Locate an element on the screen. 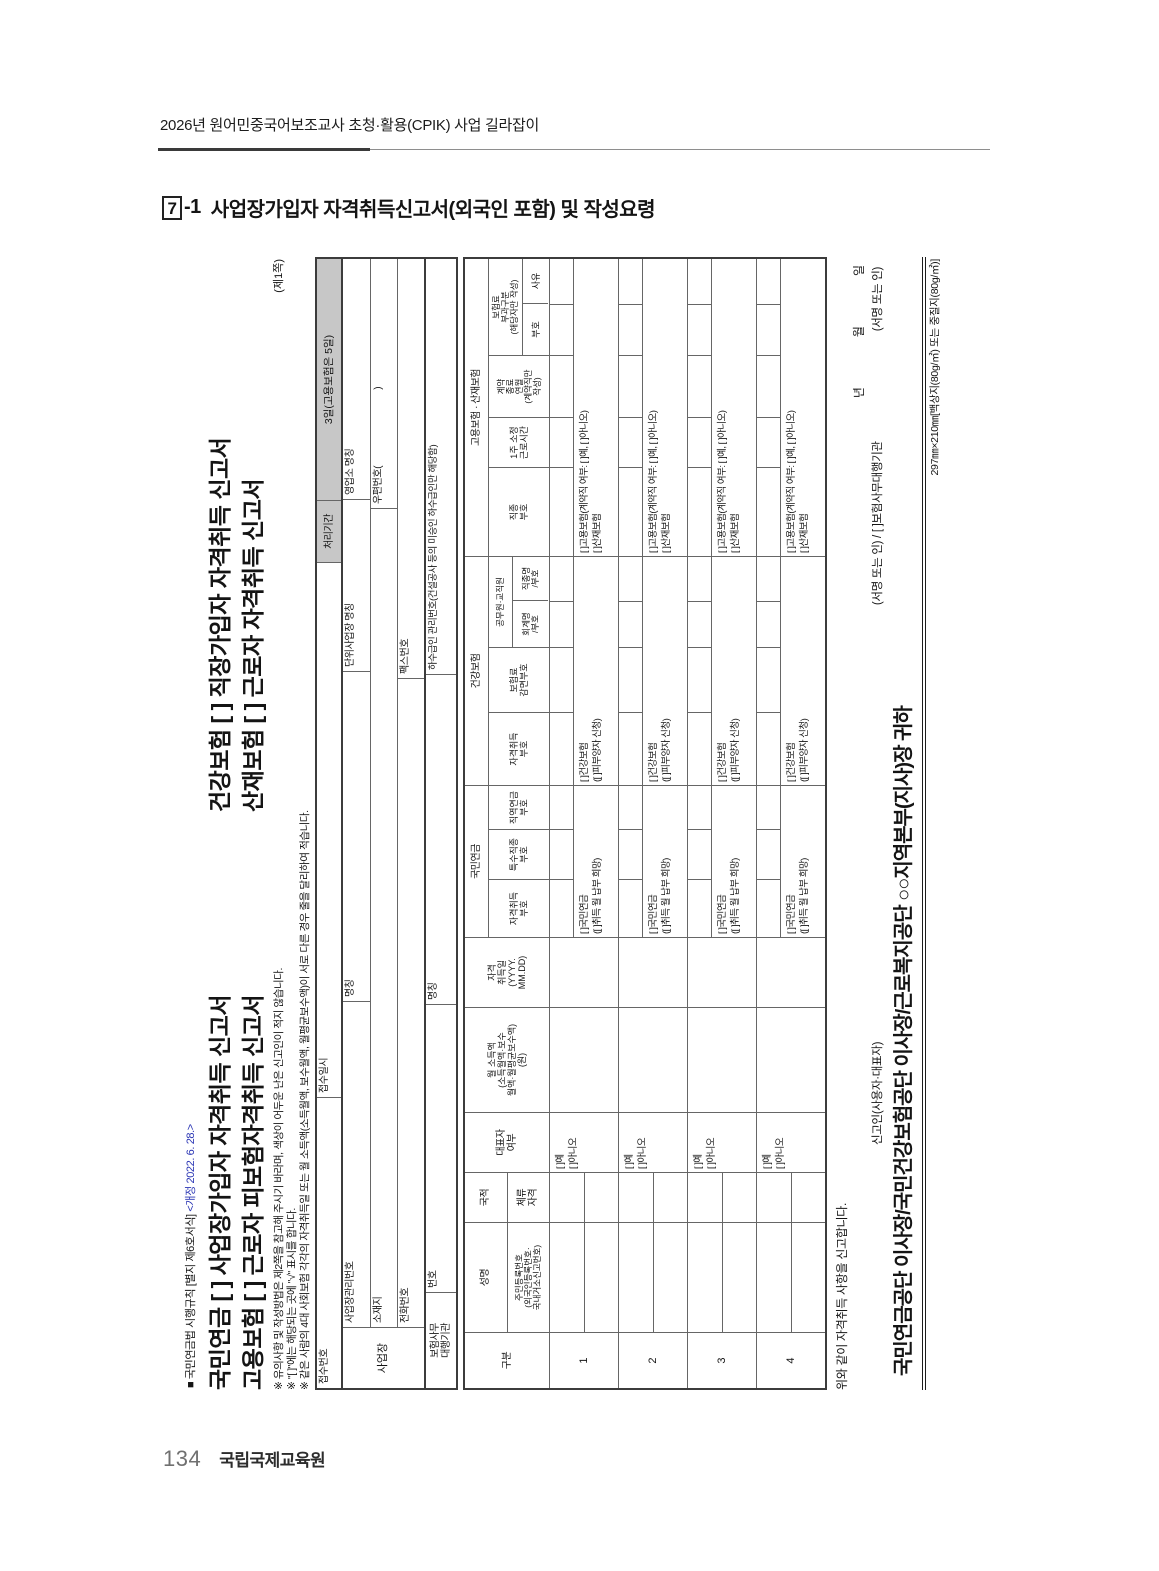 The image size is (1159, 1571). col-representative: 대표자 여부 is located at coordinates (507, 1143).